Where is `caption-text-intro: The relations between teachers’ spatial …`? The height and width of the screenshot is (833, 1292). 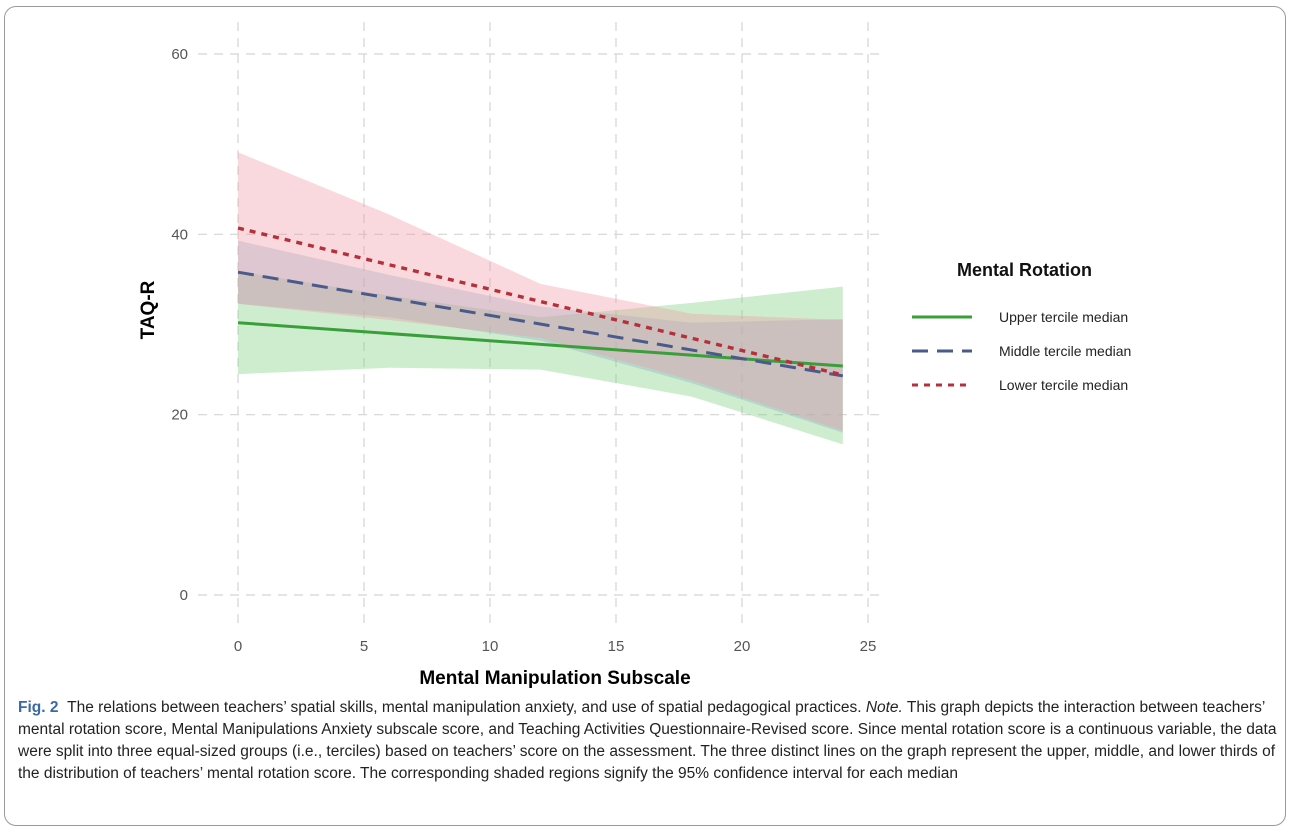
caption-text-intro: The relations between teachers’ spatial … is located at coordinates (466, 707).